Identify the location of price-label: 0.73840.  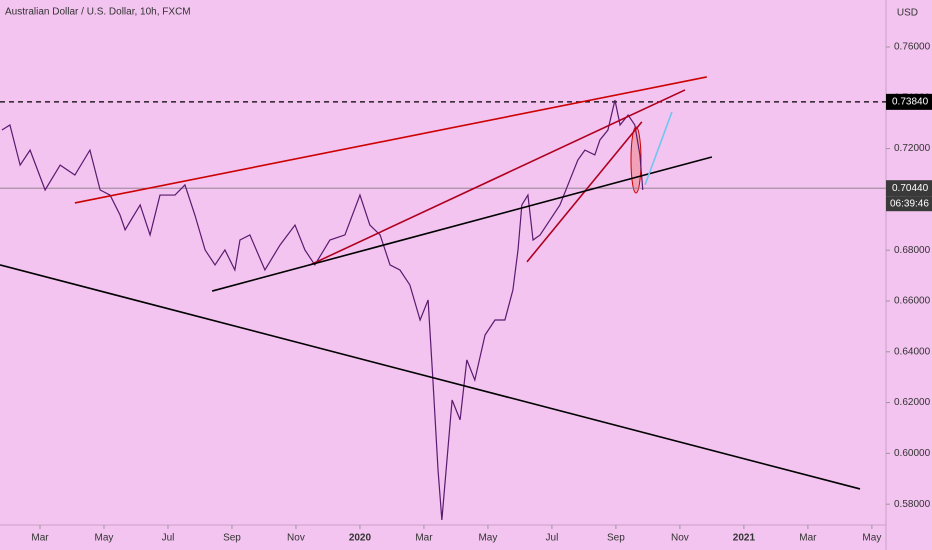
(910, 101).